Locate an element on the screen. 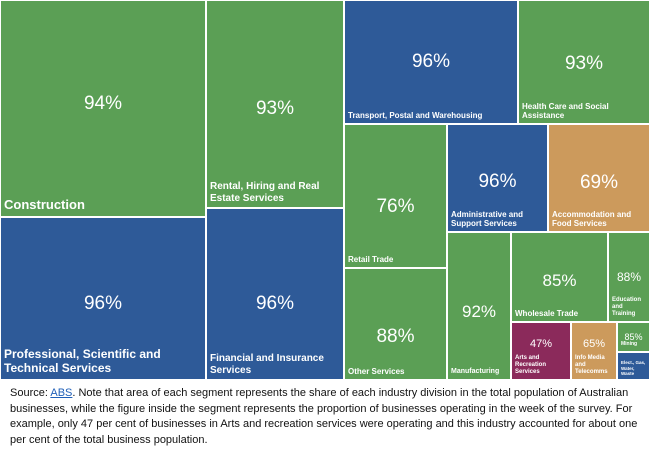 The width and height of the screenshot is (650, 455). segment-label: Manufacturing is located at coordinates (475, 371).